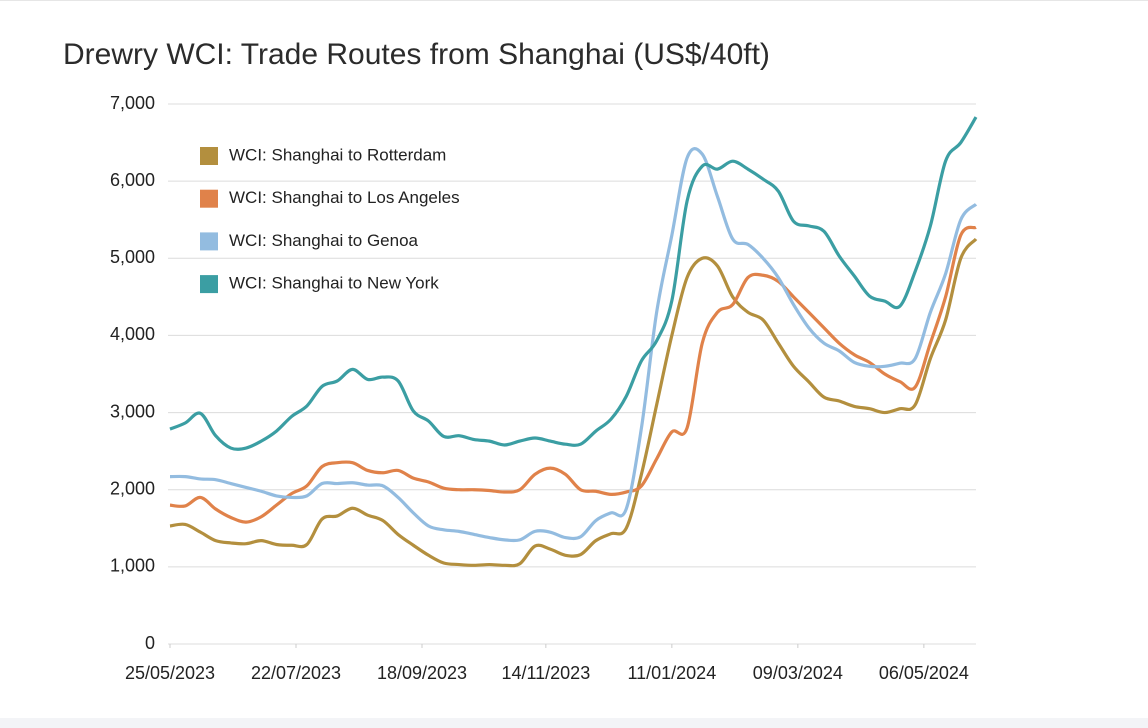 The width and height of the screenshot is (1148, 728). What do you see at coordinates (671, 673) in the screenshot?
I see `x-tick-label: 11/01/2024` at bounding box center [671, 673].